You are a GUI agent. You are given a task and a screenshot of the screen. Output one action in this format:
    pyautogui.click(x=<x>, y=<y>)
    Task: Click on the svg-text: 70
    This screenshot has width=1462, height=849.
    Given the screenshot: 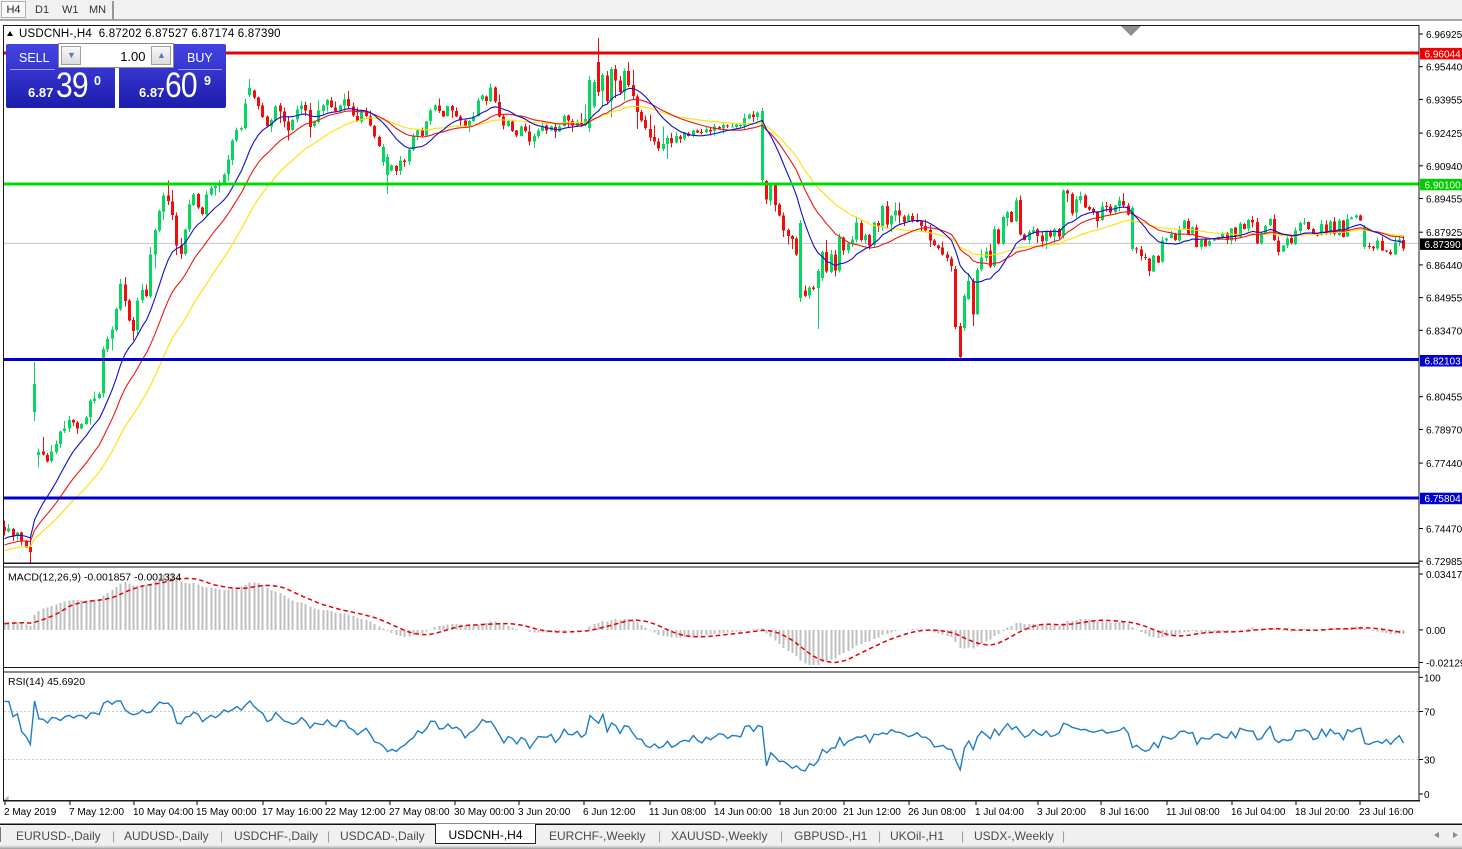 What is the action you would take?
    pyautogui.click(x=1430, y=713)
    